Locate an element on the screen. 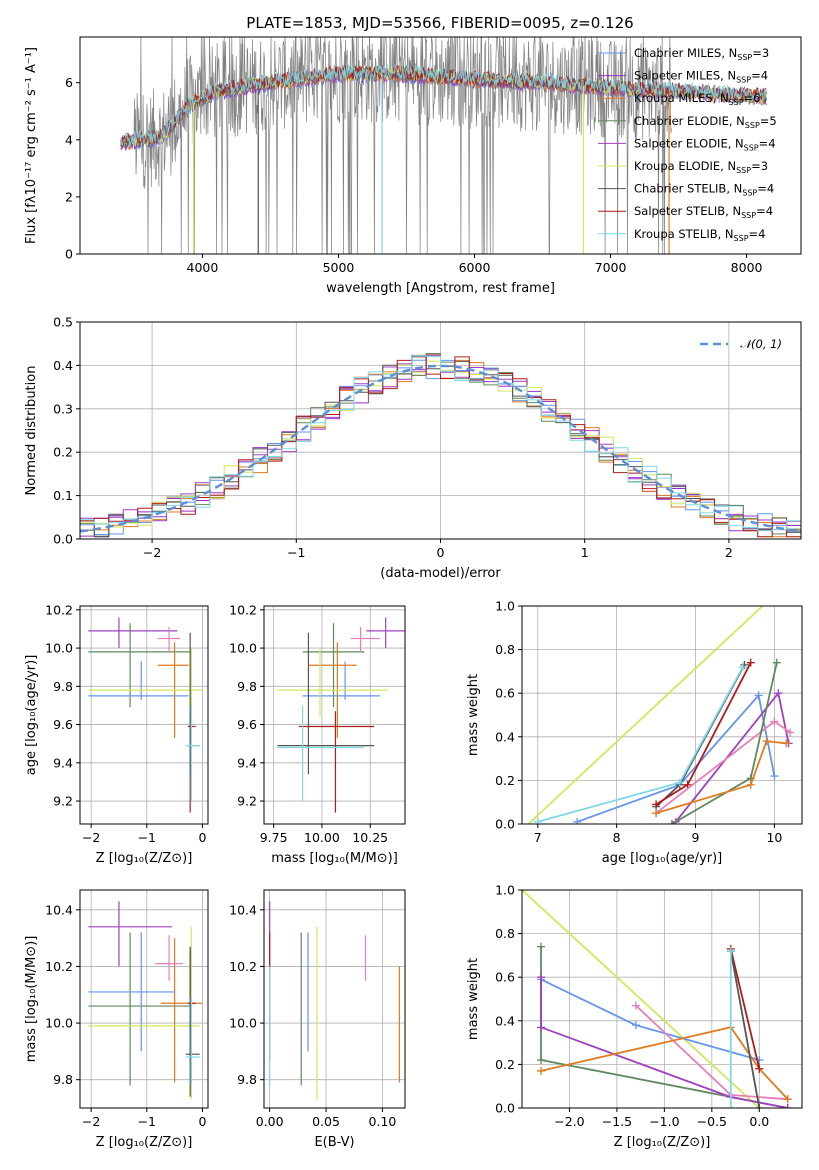  panel-mass_vs_ebv: 0.00 0.05 0.10 9.8 10.0 10.2 10.4 E(B-V) is located at coordinates (317, 1019).